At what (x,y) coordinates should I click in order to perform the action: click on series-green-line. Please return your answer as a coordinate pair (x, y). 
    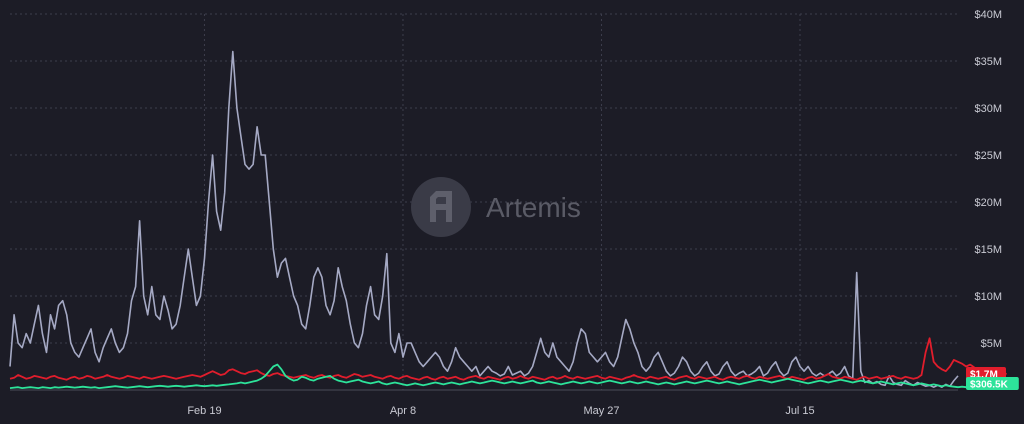
    Looking at the image, I should click on (498, 376).